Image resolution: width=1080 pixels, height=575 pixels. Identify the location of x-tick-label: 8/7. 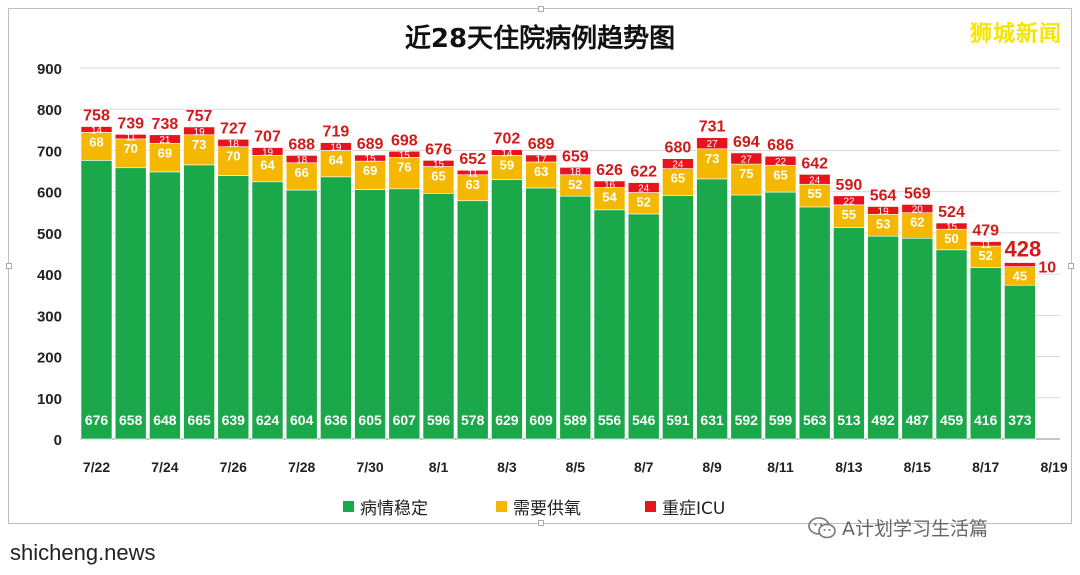
(644, 467).